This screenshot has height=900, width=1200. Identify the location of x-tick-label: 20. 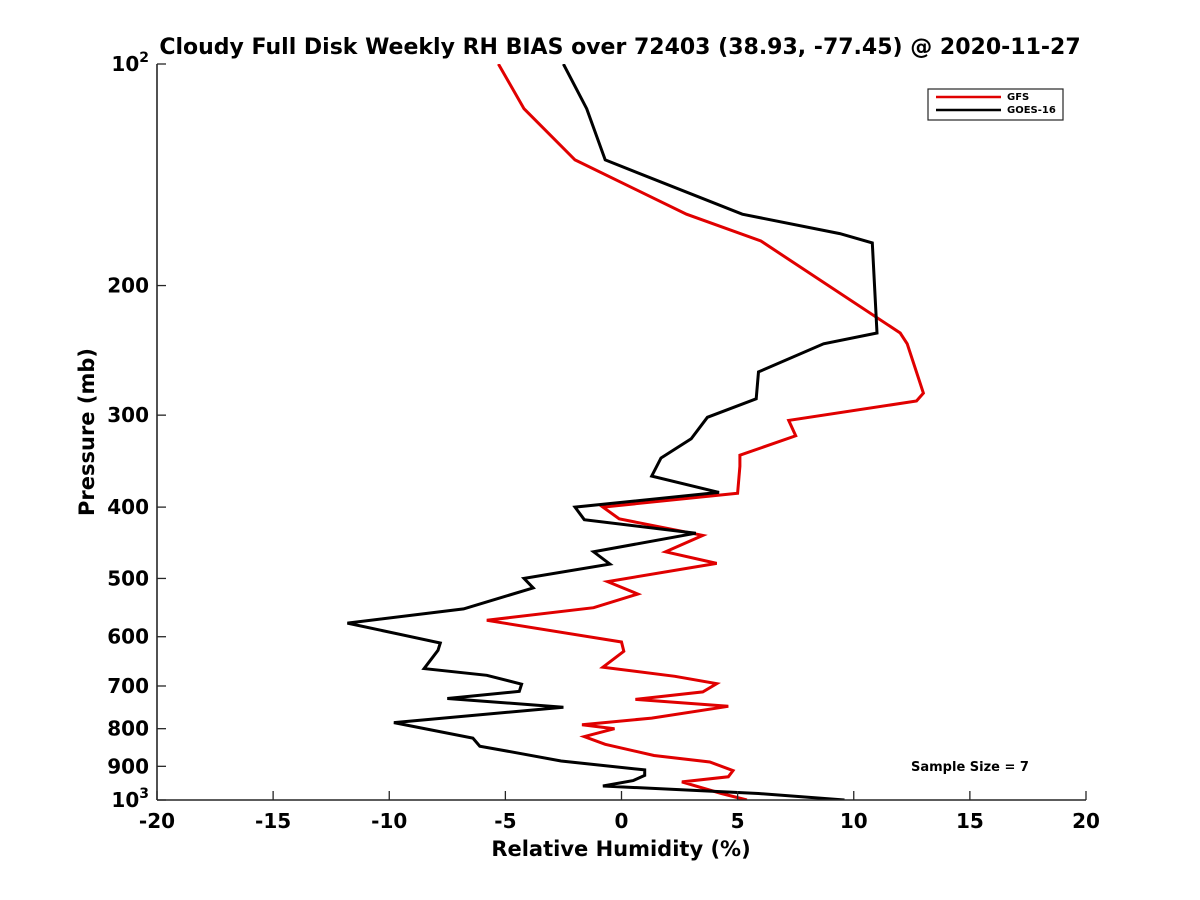
(1086, 821).